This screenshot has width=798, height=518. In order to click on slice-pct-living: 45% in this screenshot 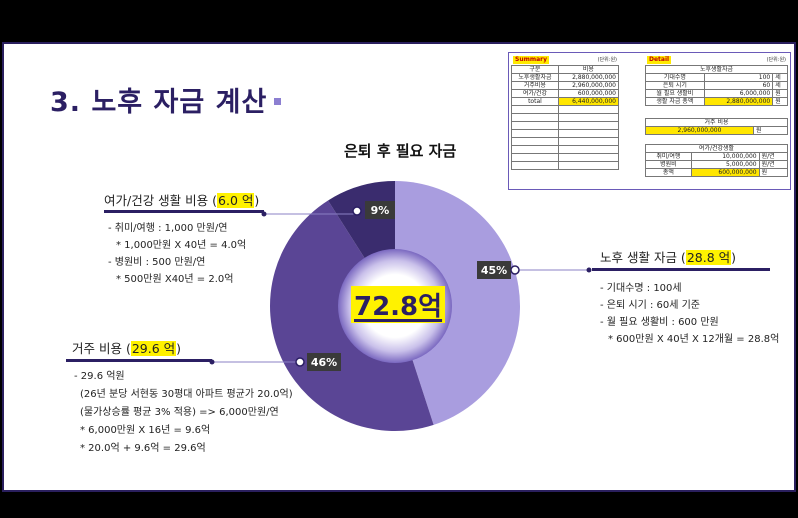, I will do `click(494, 270)`.